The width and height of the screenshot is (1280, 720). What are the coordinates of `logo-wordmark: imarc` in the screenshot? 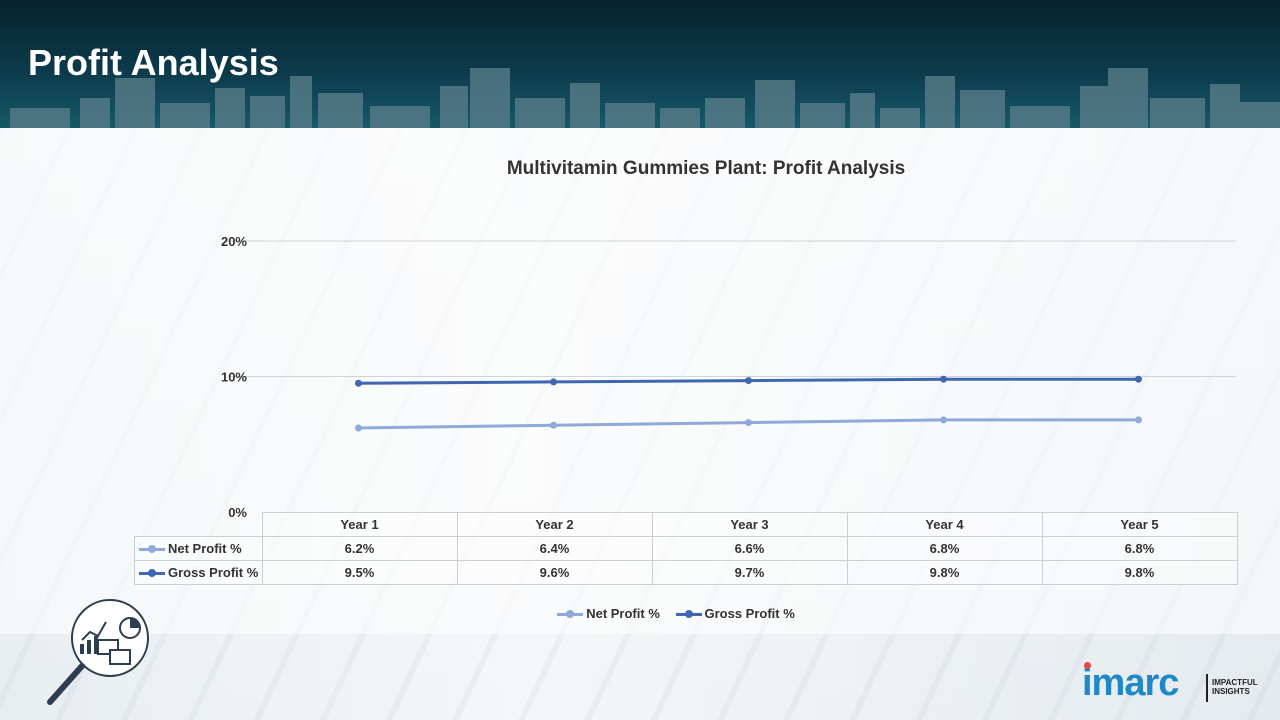 It's located at (1130, 683).